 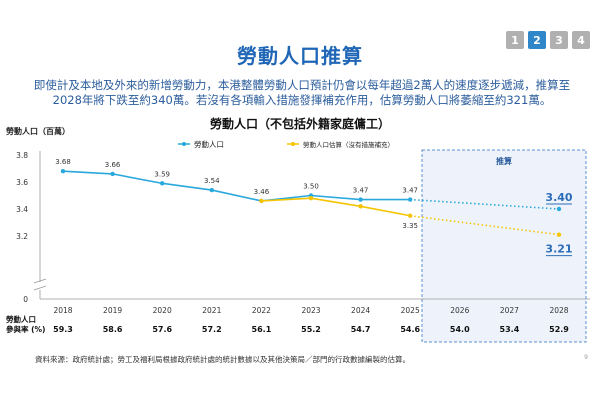 I want to click on data-label-series-1: 3.59, so click(x=162, y=174).